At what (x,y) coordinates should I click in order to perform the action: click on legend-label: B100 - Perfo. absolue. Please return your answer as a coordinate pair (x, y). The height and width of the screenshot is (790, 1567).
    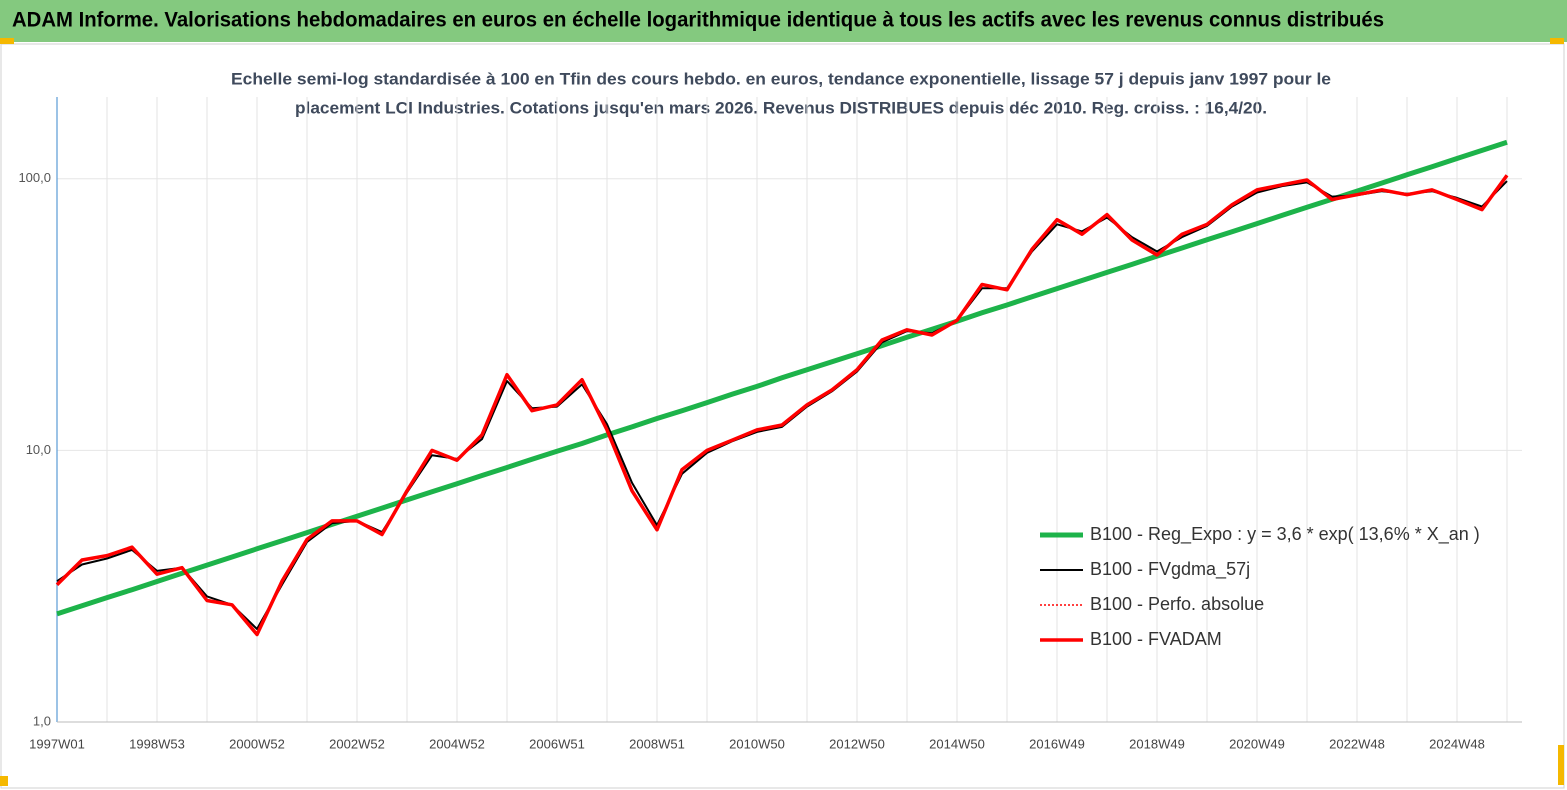
    Looking at the image, I should click on (1177, 604).